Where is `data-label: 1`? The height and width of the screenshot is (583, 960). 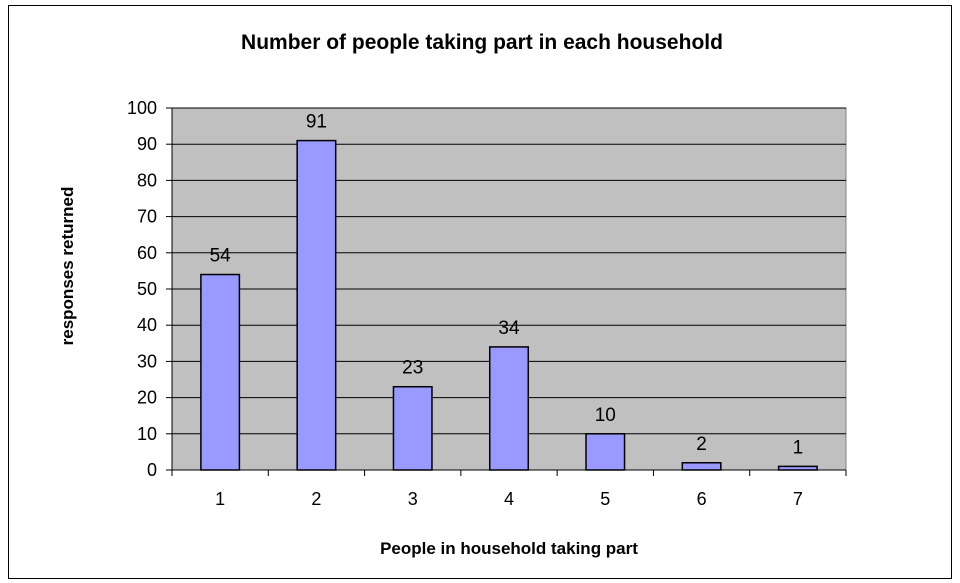
data-label: 1 is located at coordinates (798, 447).